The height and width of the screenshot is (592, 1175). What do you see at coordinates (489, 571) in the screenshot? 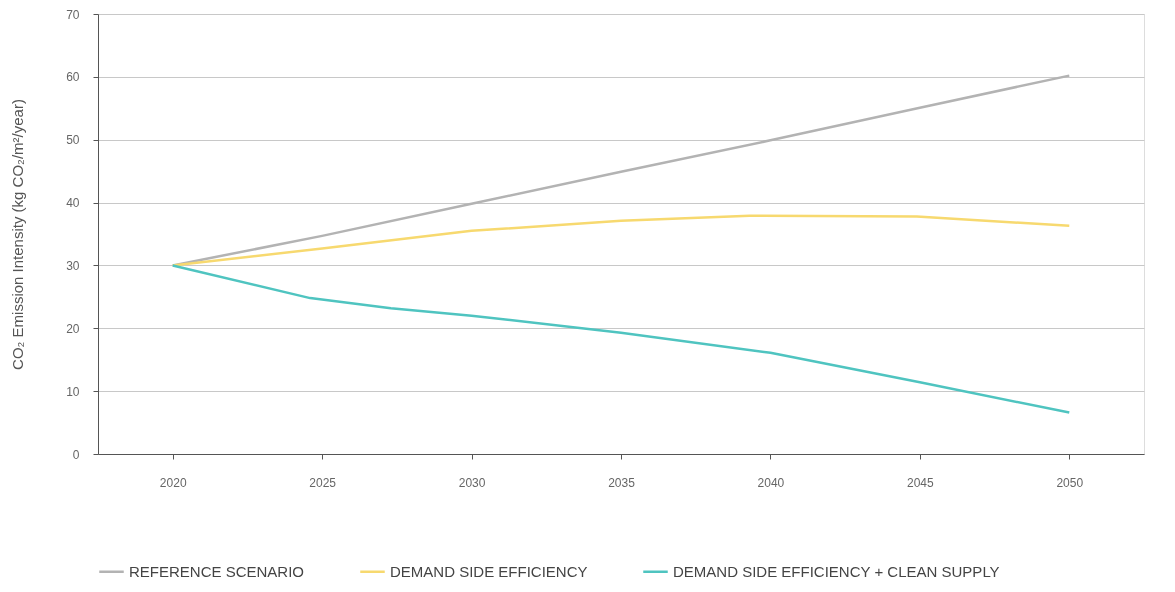
I see `legend-label: DEMAND SIDE EFFICIENCY` at bounding box center [489, 571].